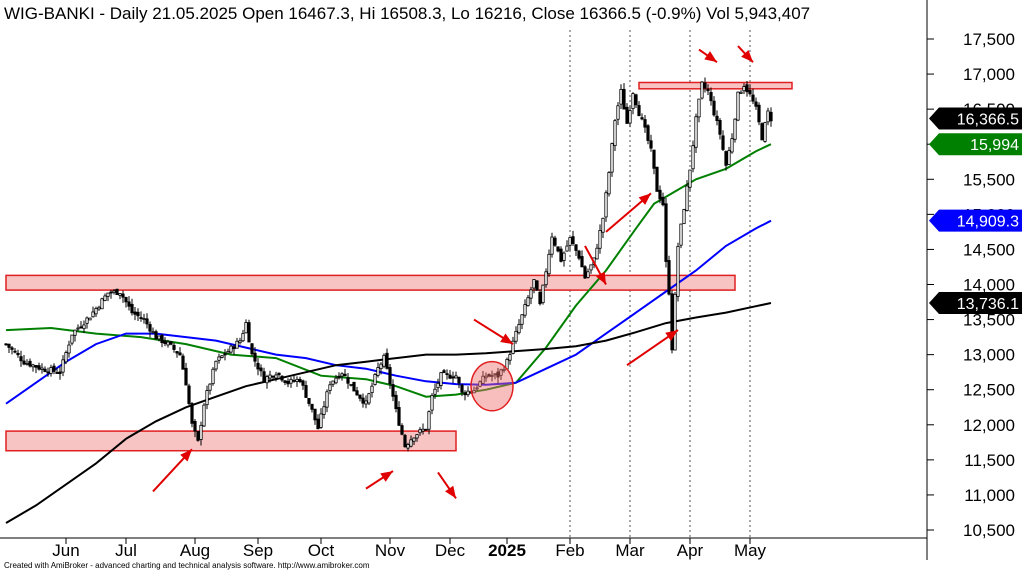  Describe the element at coordinates (126, 550) in the screenshot. I see `x-tick-label: Jul` at that location.